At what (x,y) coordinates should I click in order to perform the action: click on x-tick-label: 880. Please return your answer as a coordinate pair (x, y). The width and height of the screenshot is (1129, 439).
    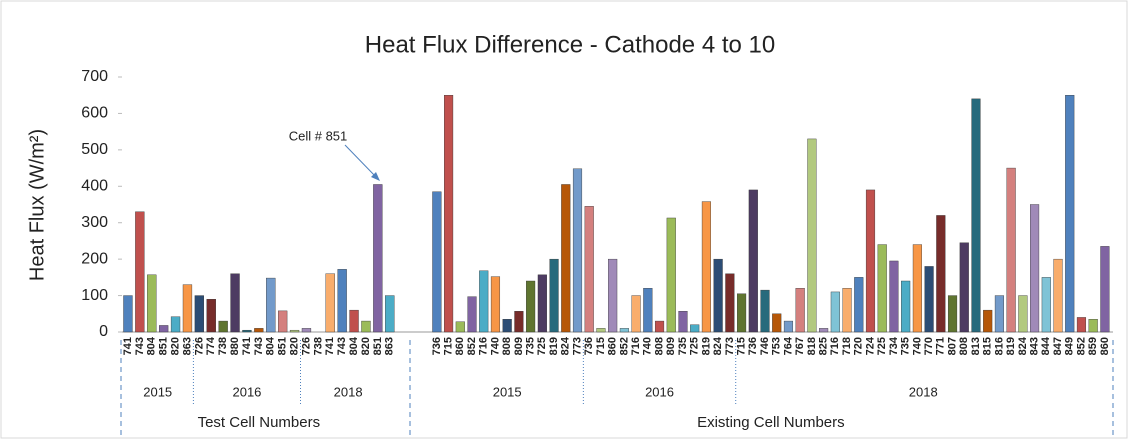
    Looking at the image, I should click on (235, 346).